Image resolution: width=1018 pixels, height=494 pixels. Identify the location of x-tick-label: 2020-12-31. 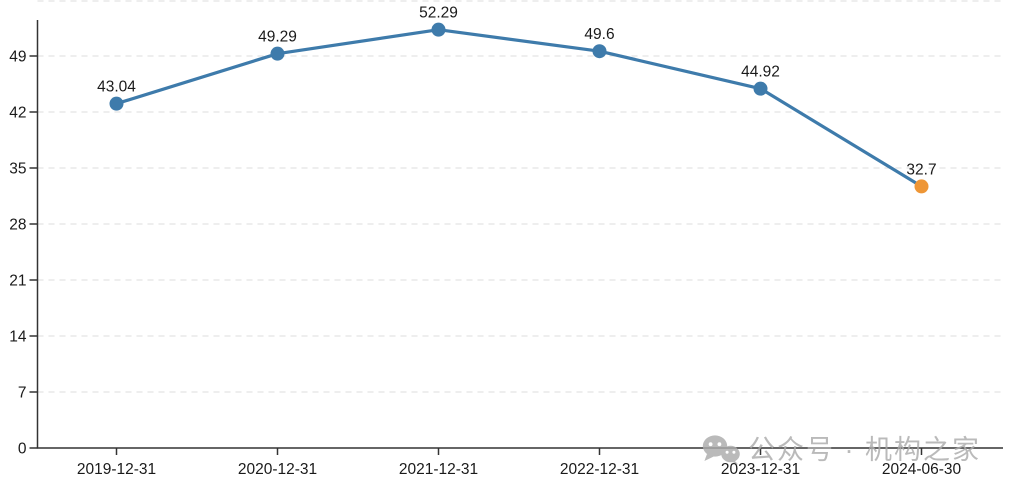
(277, 469).